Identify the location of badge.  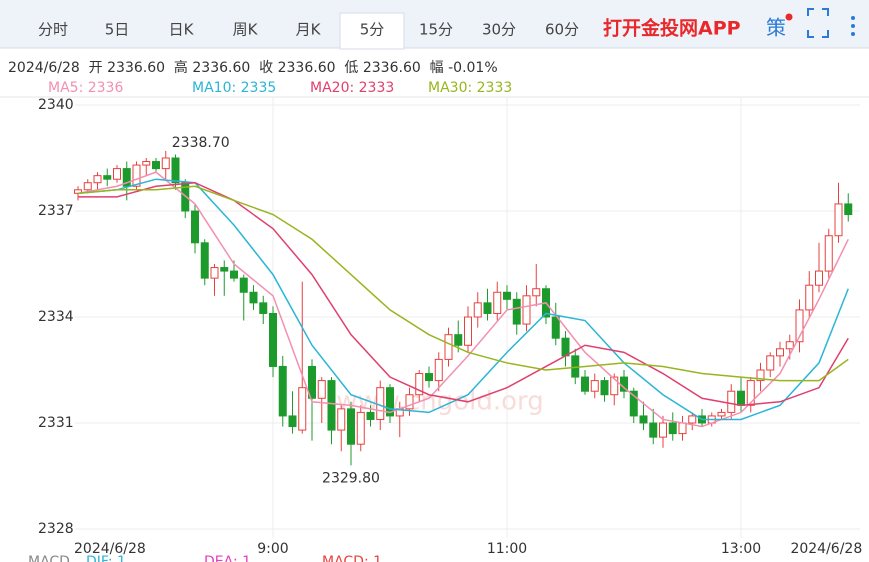
(789, 17).